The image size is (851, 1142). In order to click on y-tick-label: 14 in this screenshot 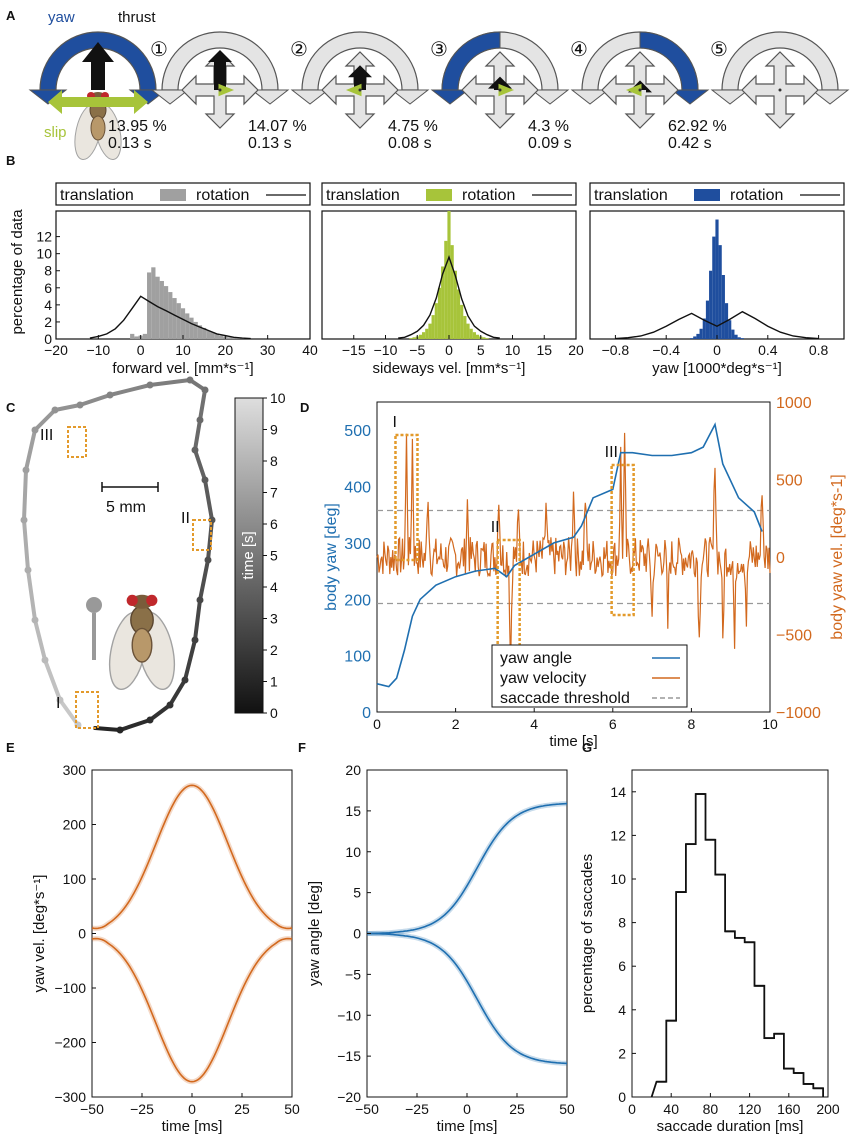, I will do `click(618, 792)`.